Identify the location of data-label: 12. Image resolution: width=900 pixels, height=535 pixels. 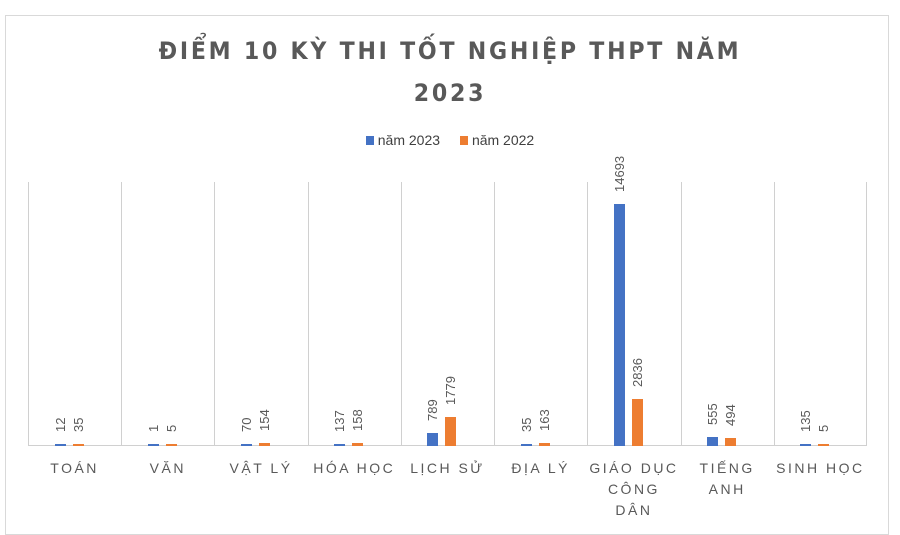
(60, 424).